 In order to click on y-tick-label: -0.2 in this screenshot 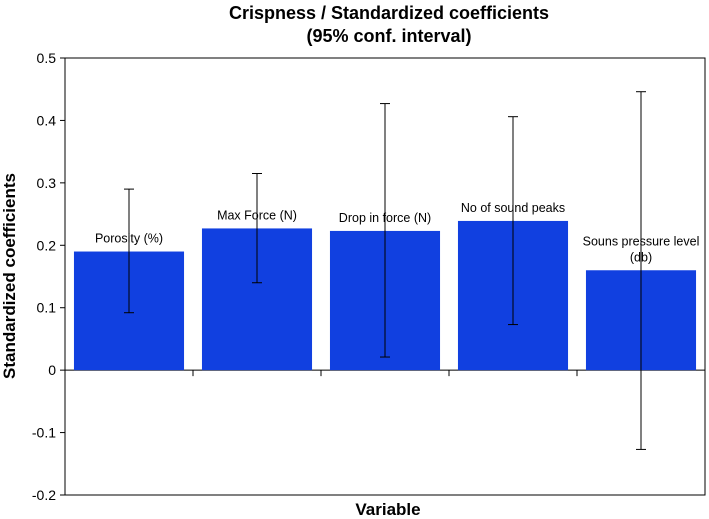, I will do `click(44, 495)`.